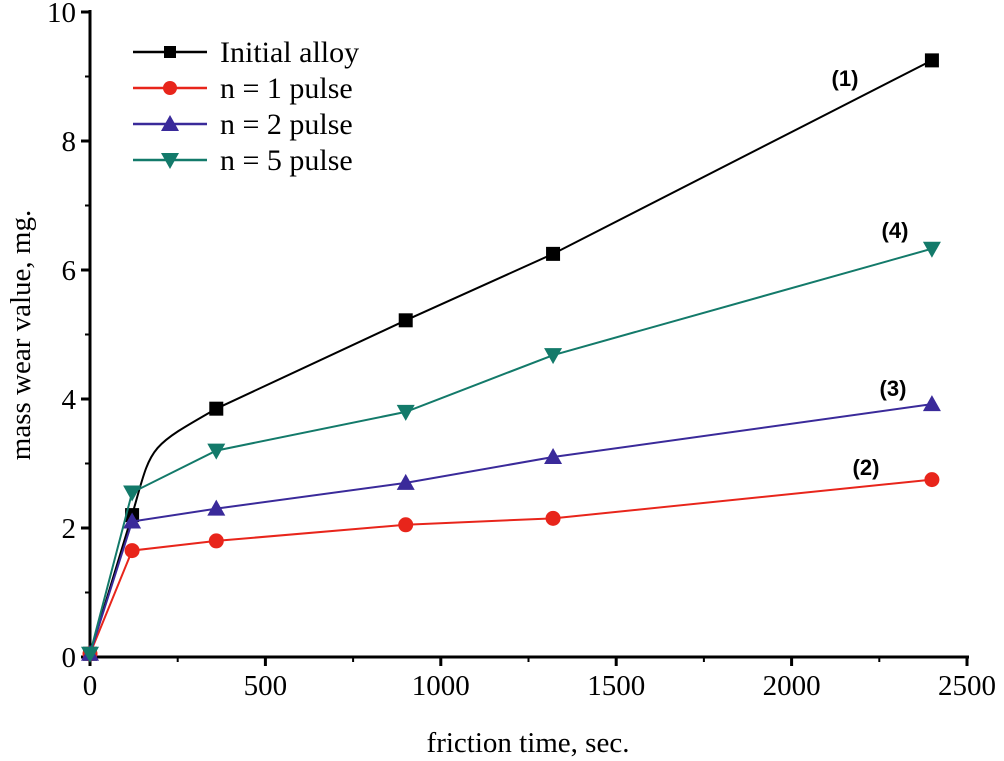 Image resolution: width=1004 pixels, height=761 pixels. Describe the element at coordinates (69, 400) in the screenshot. I see `y-tick-label: 4` at that location.